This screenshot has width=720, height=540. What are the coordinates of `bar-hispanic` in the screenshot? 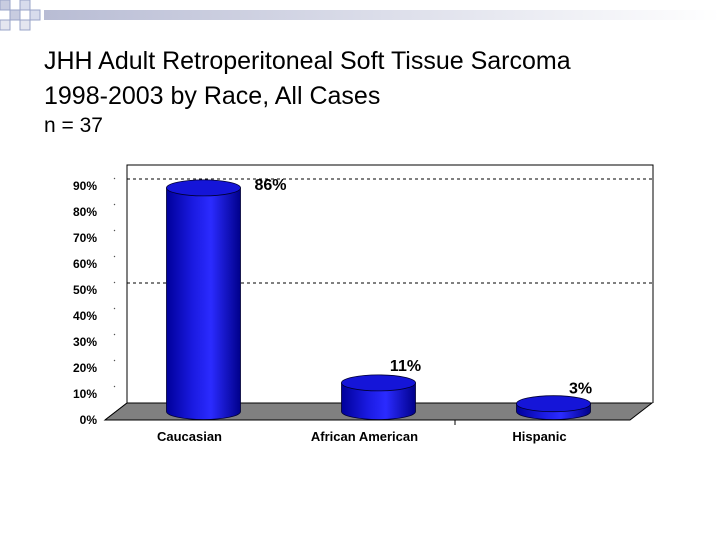 It's located at (553, 407).